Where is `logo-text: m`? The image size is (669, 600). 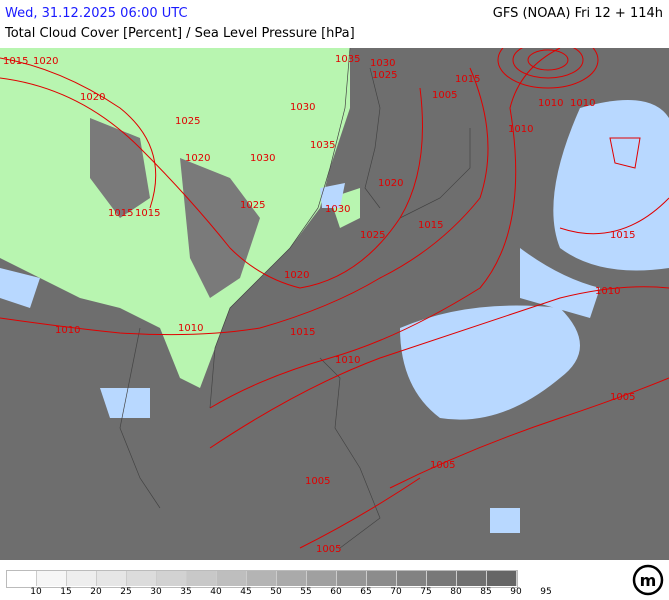
logo-text: m is located at coordinates (648, 580).